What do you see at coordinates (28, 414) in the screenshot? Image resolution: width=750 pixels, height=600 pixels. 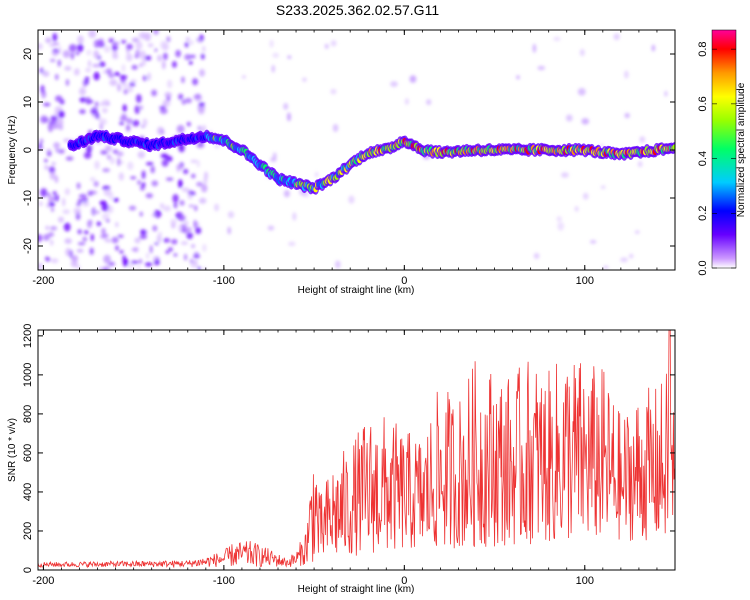 I see `snr-y-tick-label: 800` at bounding box center [28, 414].